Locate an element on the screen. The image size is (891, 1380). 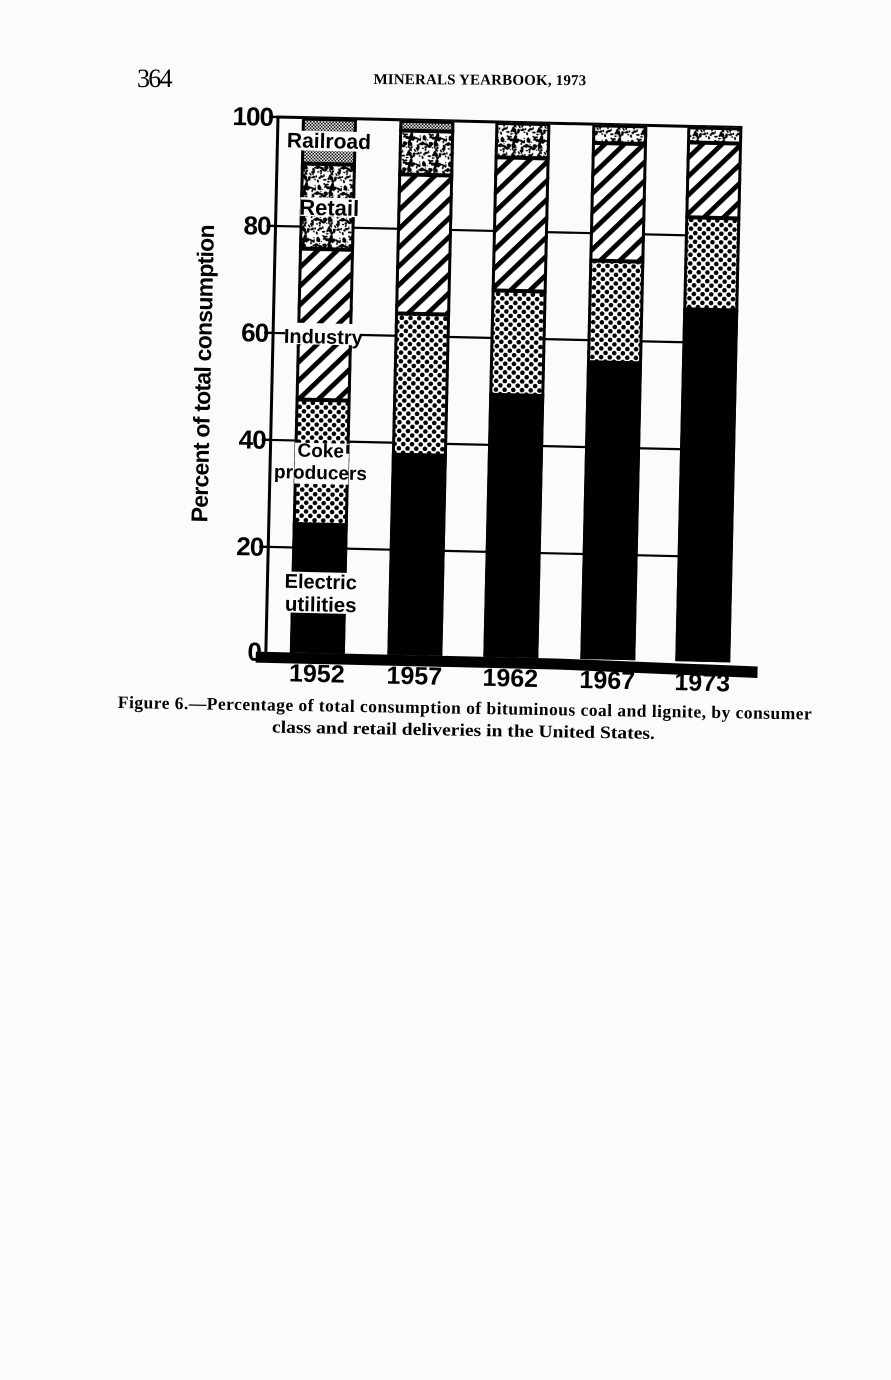
svg-text: 20 is located at coordinates (250, 546).